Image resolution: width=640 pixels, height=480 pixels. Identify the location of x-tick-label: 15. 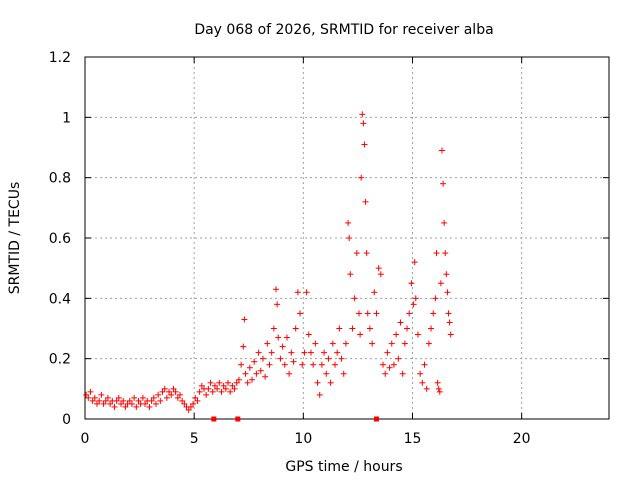
(413, 439).